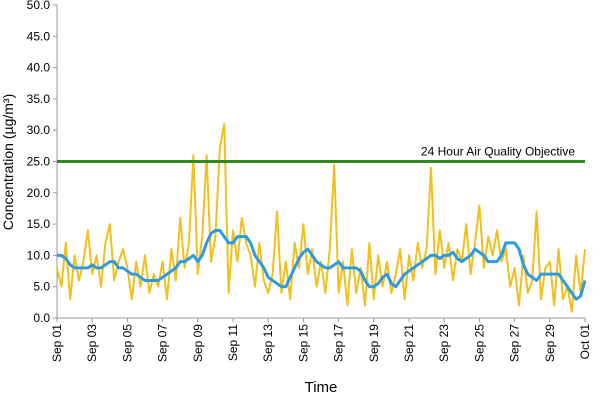 This screenshot has height=400, width=600. I want to click on x-axis-title: Time, so click(321, 387).